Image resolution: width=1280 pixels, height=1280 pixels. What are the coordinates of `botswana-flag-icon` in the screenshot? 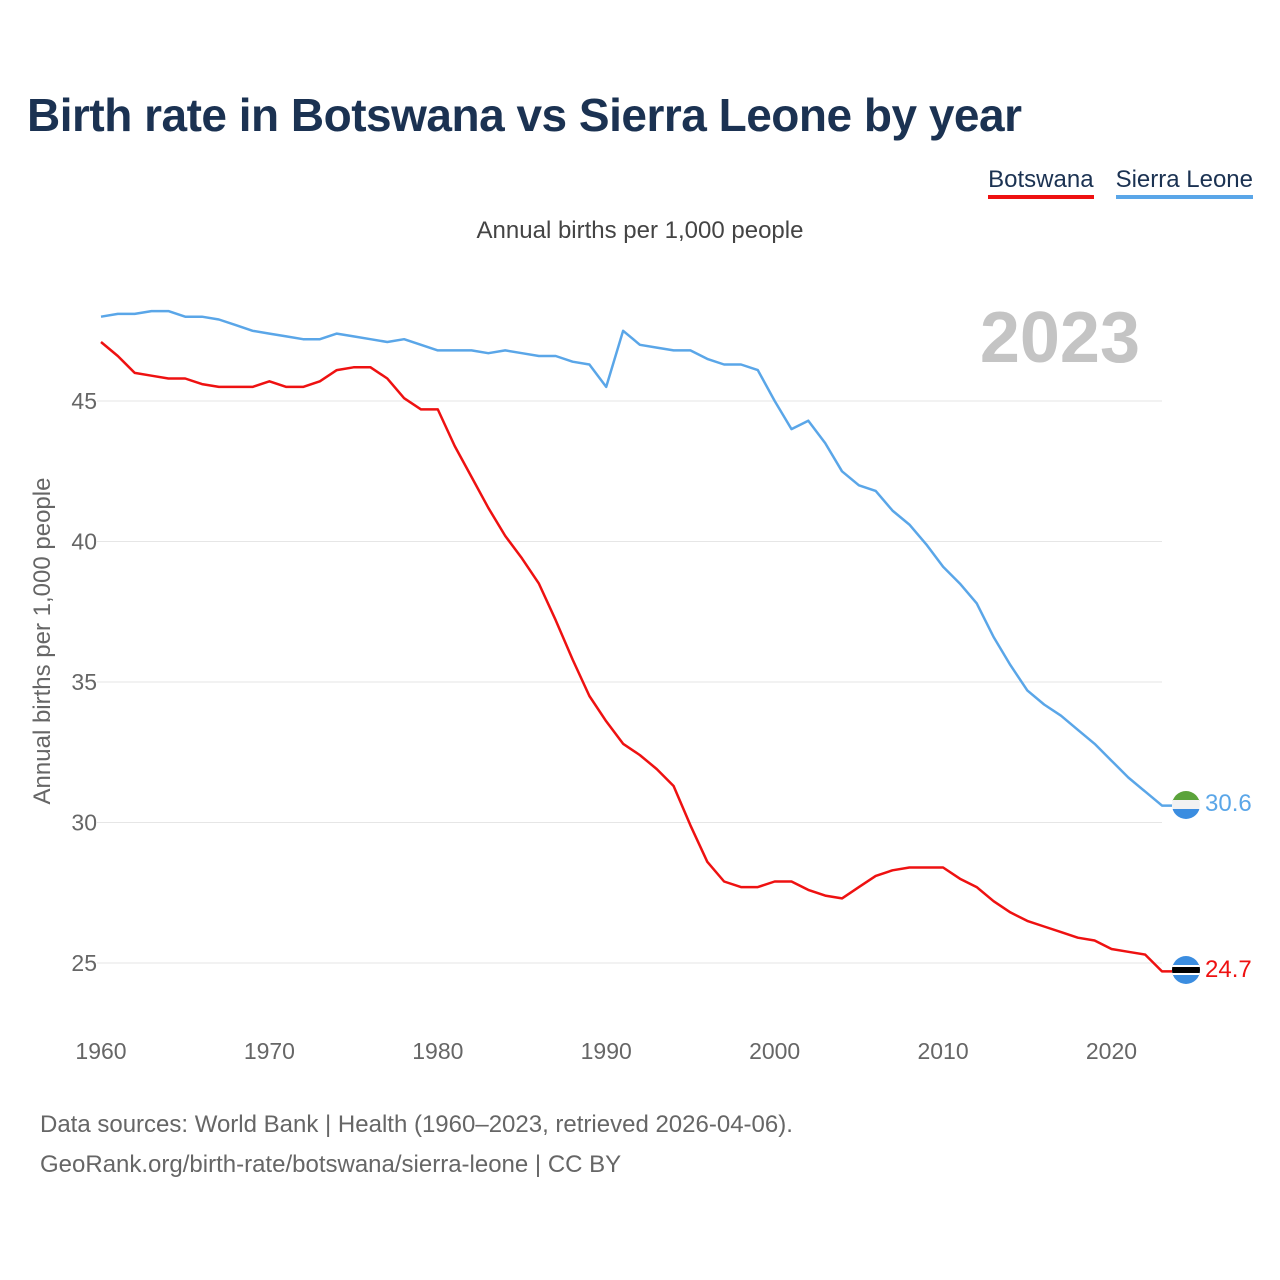 It's located at (1186, 970).